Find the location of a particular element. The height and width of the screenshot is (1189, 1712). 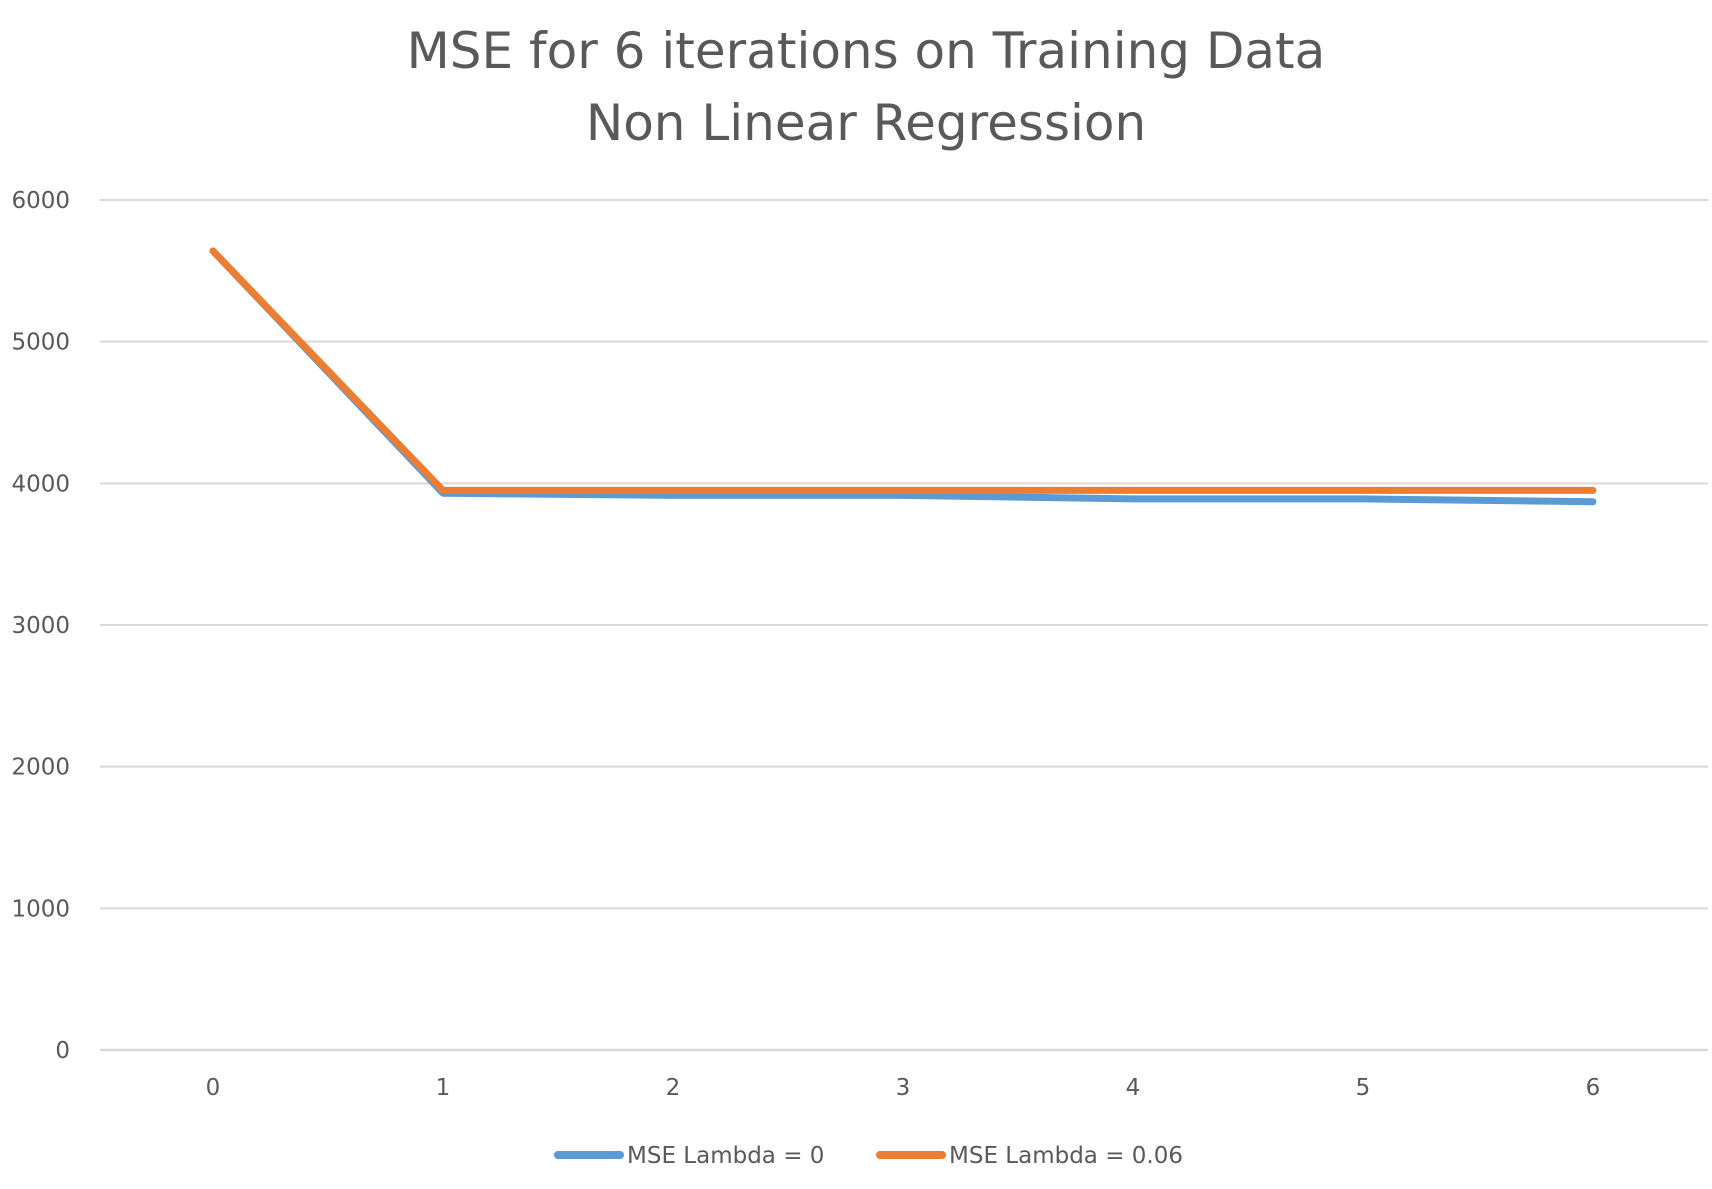

y-tick-label: 2000 is located at coordinates (40, 768).